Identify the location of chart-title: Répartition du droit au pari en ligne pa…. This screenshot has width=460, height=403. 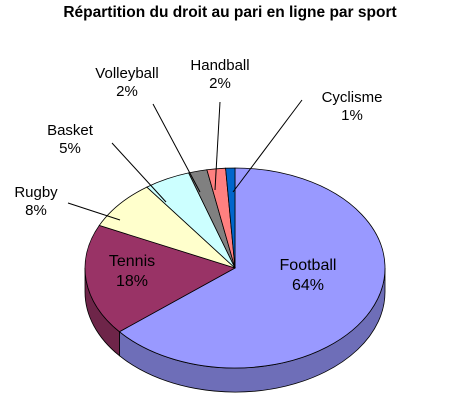
(230, 12).